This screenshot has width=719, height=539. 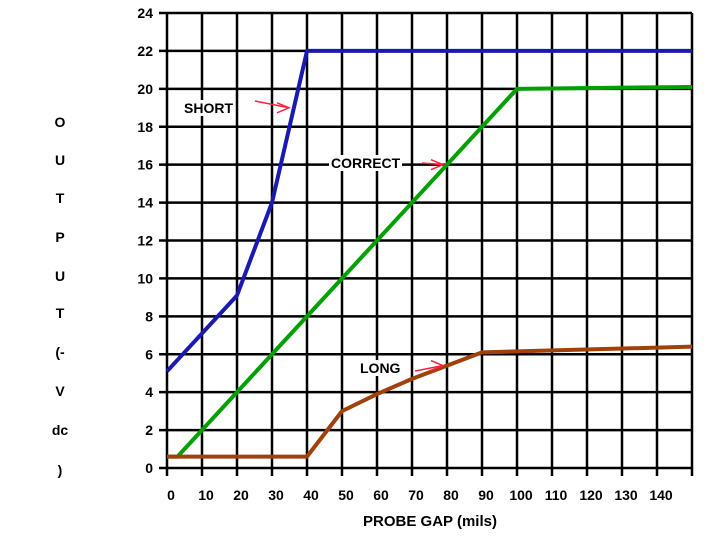 I want to click on y-tick-label: 22, so click(x=145, y=51).